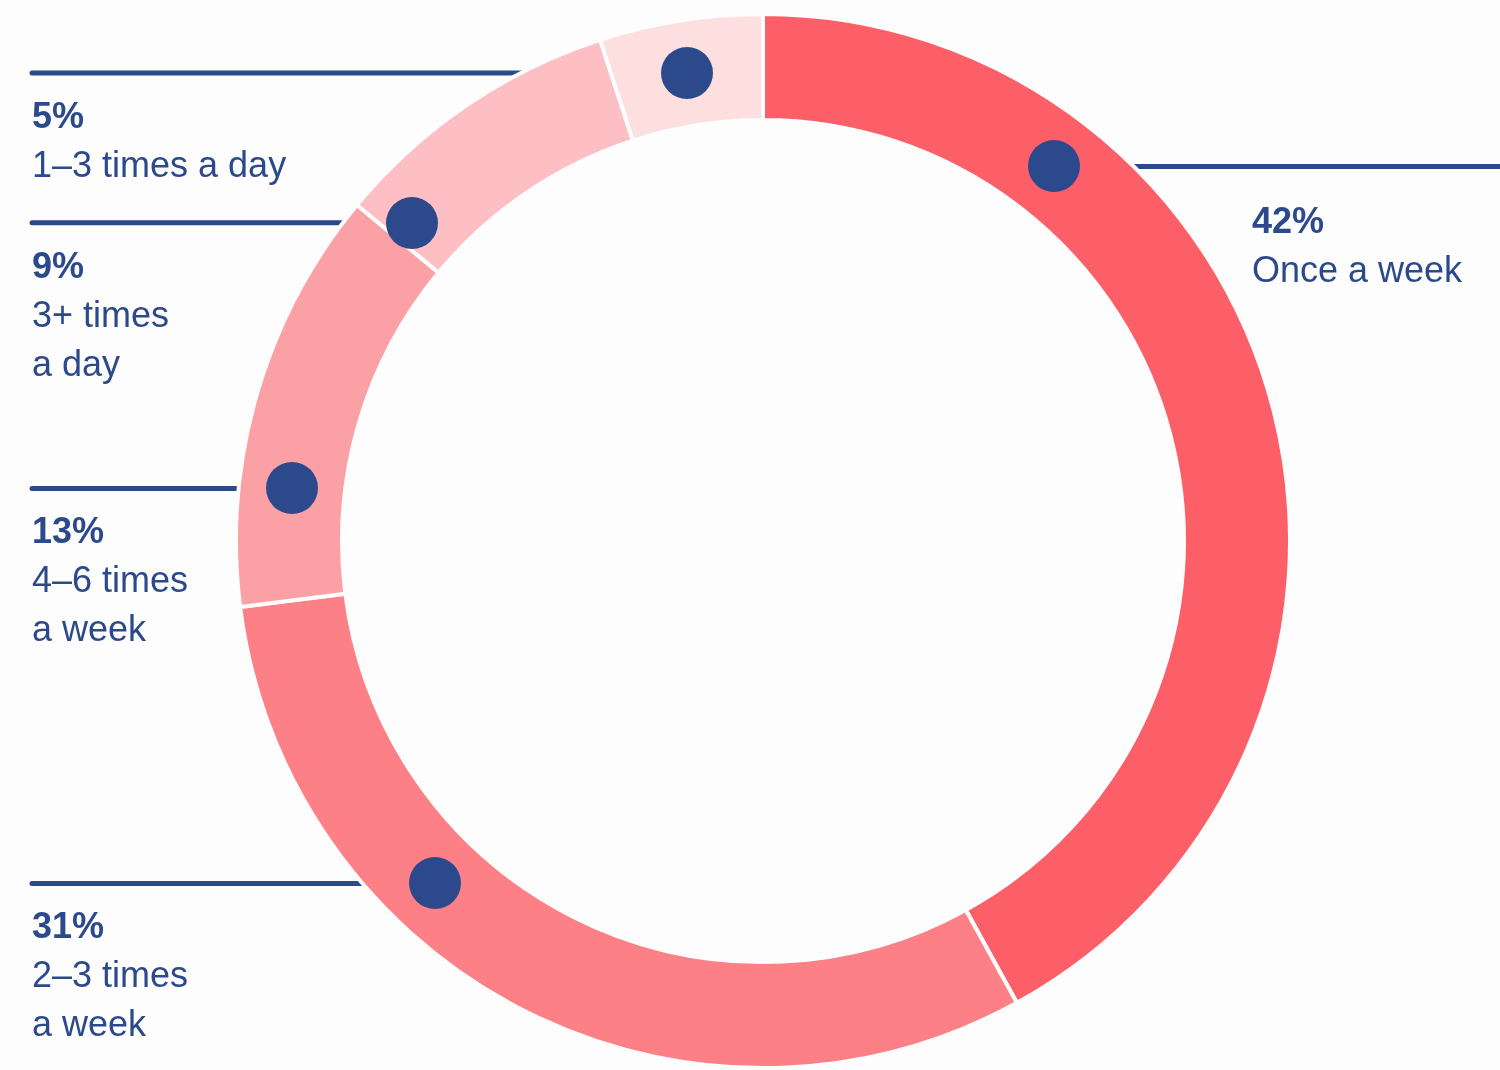  I want to click on slice-label: 1–3 times a day, so click(159, 165).